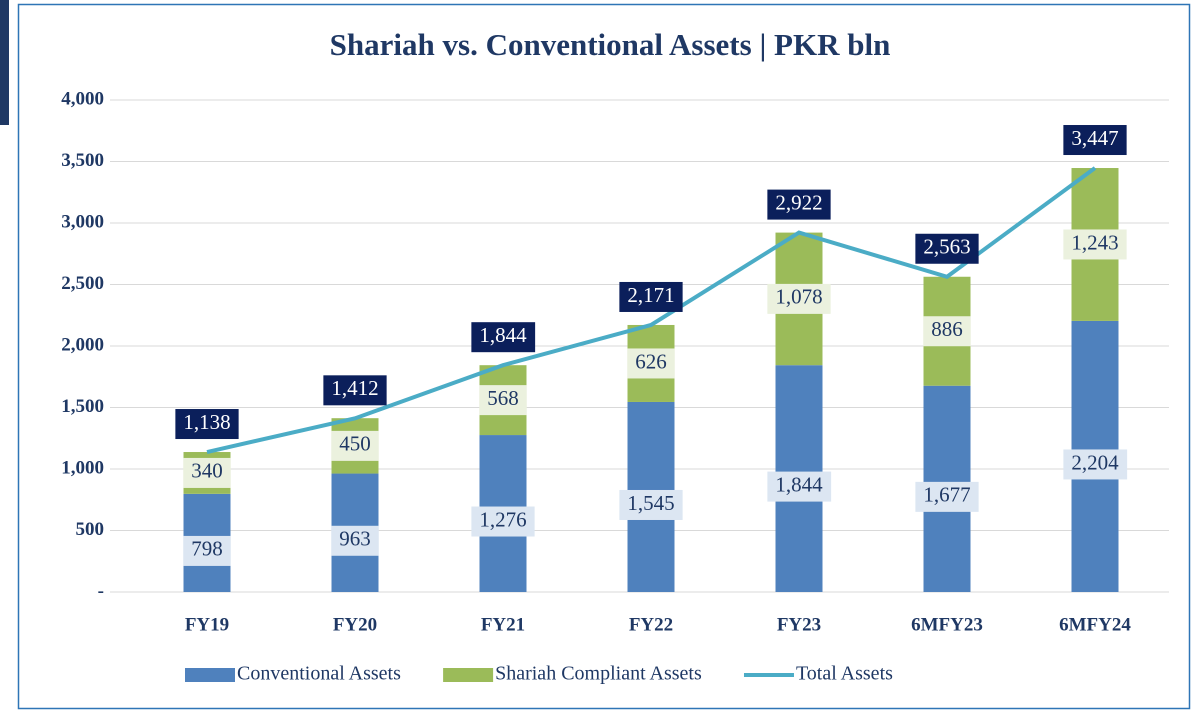 The image size is (1193, 711). I want to click on data-label: 963, so click(355, 540).